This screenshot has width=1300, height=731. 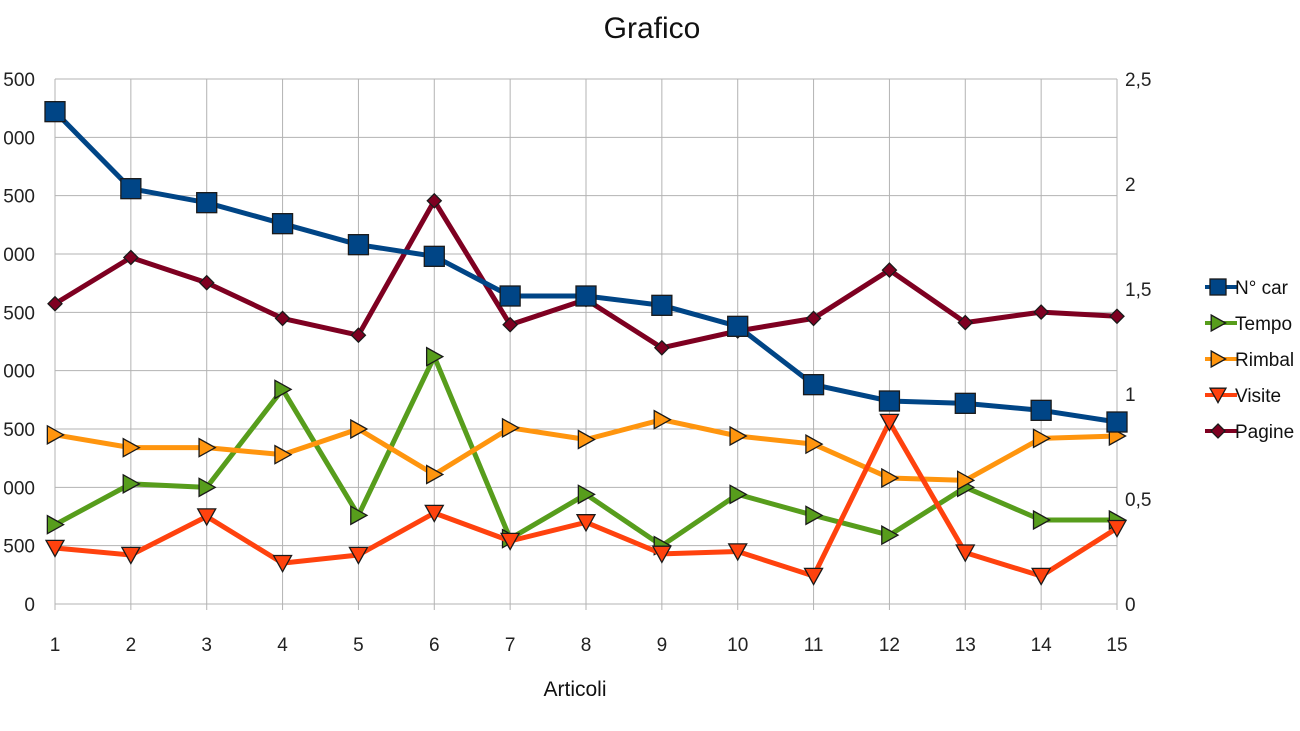 I want to click on legend-label: Tempo, so click(x=1263, y=324).